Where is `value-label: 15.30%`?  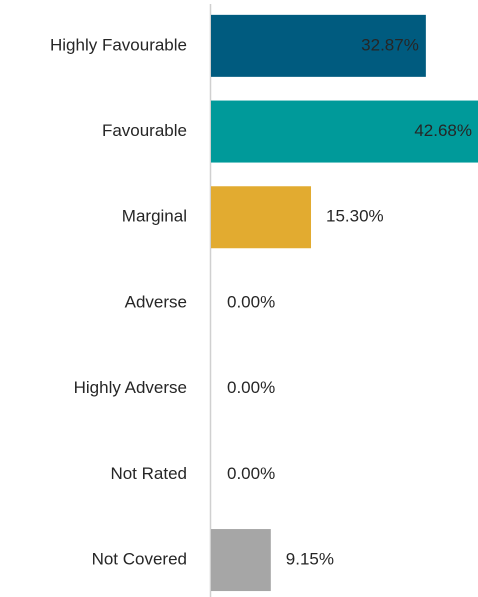
value-label: 15.30% is located at coordinates (355, 216).